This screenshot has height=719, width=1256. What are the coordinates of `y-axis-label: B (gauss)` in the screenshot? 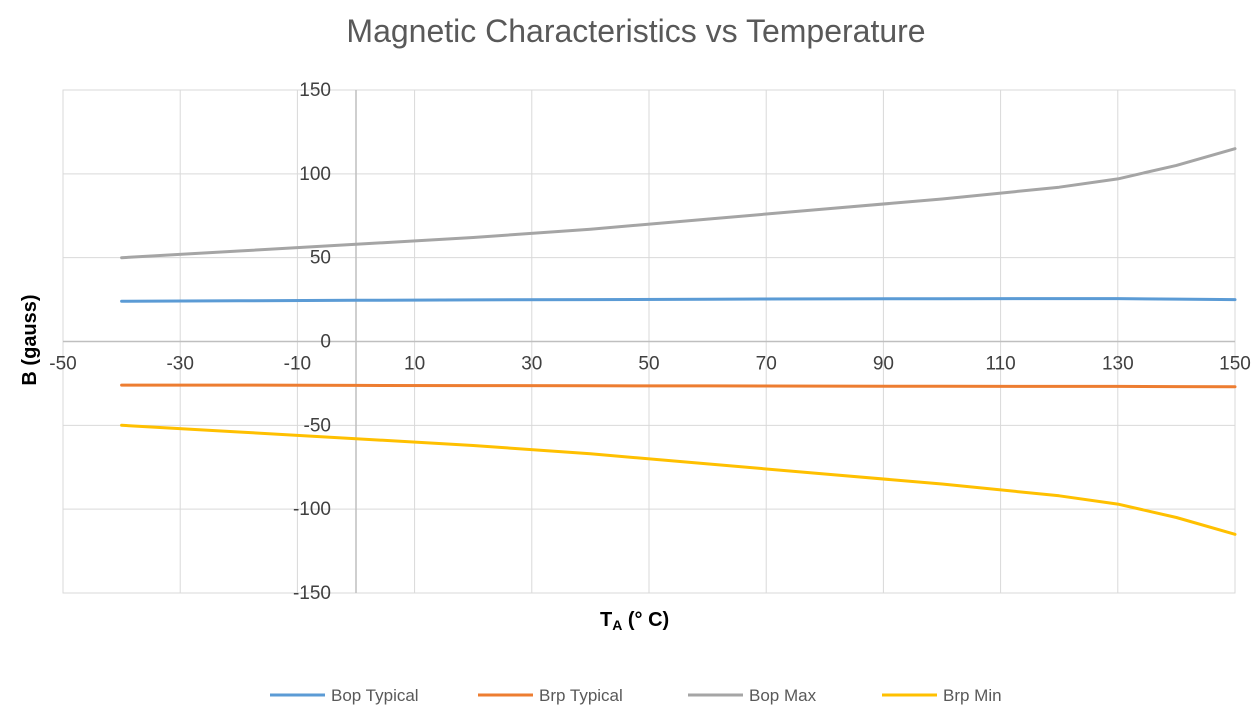 It's located at (30, 339).